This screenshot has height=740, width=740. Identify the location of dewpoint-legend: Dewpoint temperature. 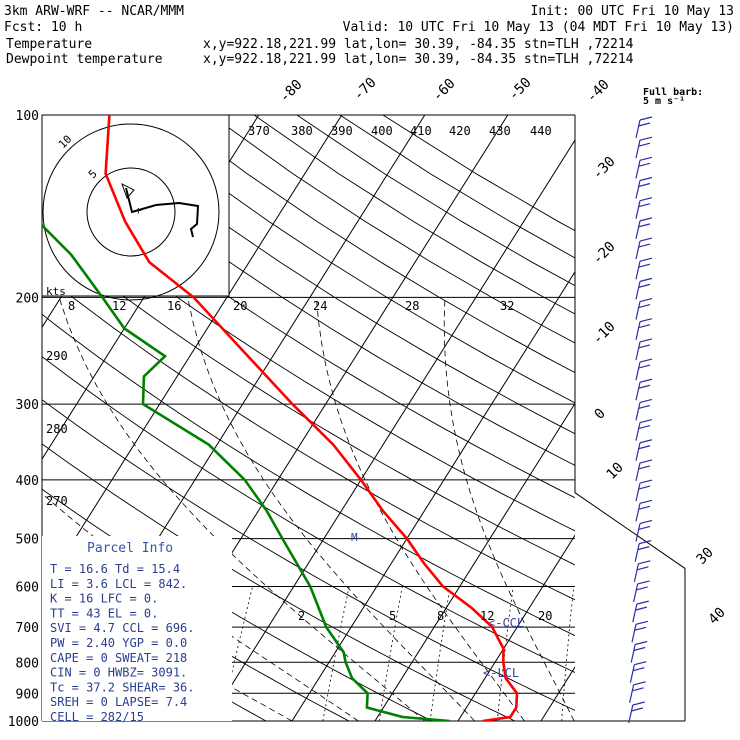
(84, 59).